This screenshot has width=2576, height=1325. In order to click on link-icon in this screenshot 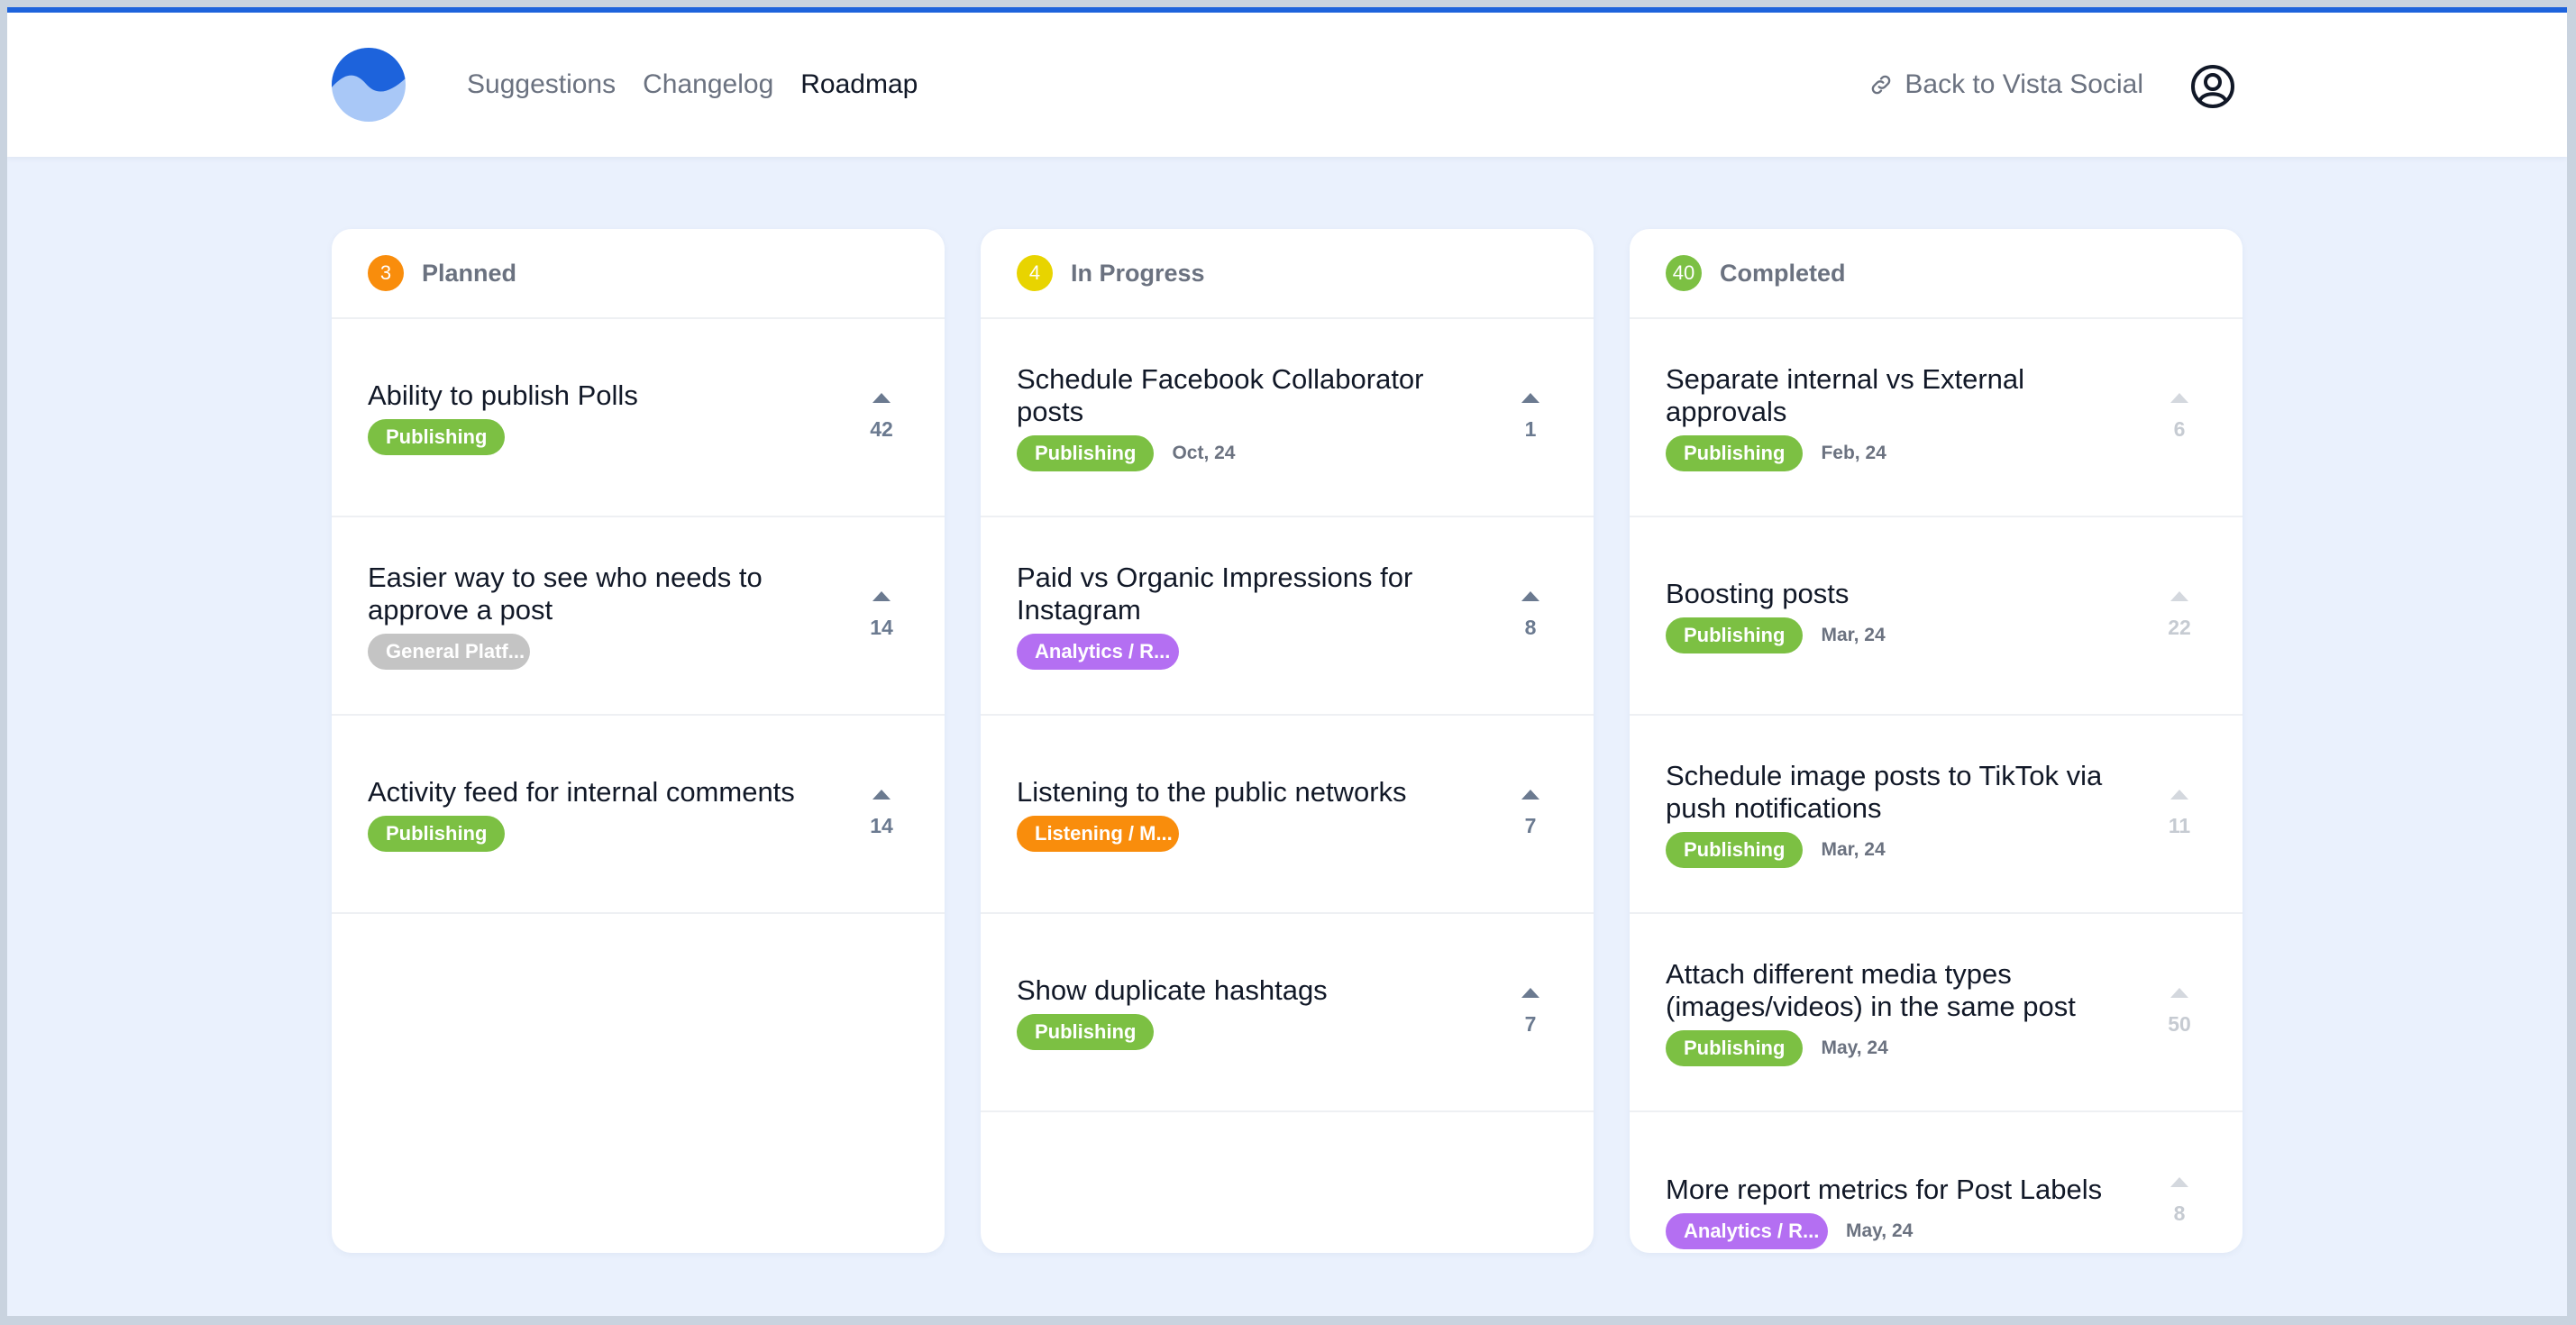, I will do `click(1881, 85)`.